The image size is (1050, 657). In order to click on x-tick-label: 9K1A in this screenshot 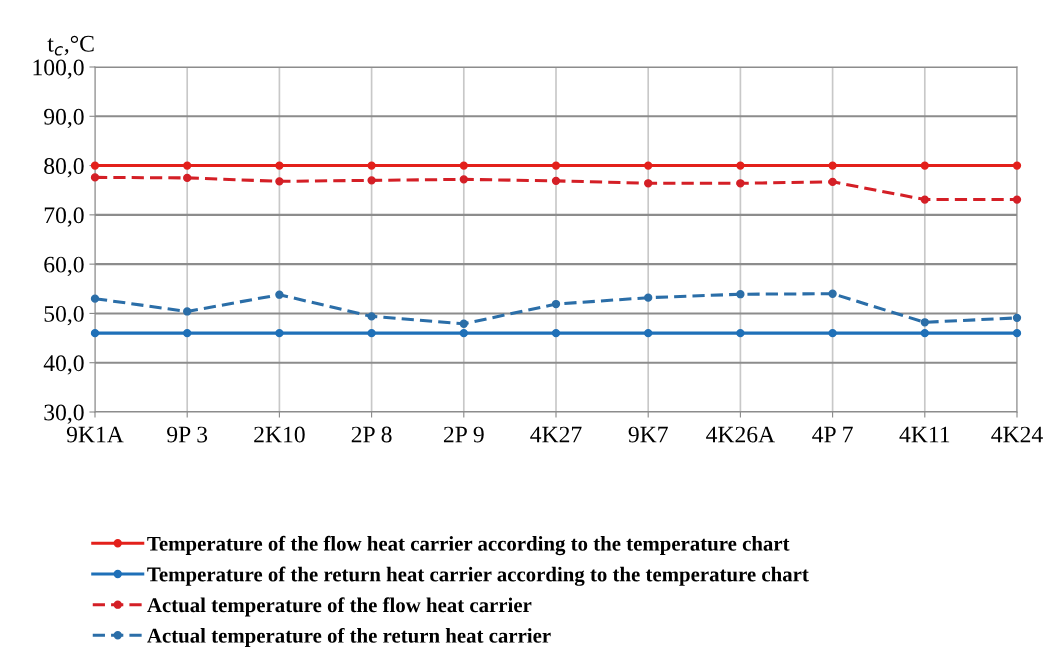, I will do `click(95, 434)`.